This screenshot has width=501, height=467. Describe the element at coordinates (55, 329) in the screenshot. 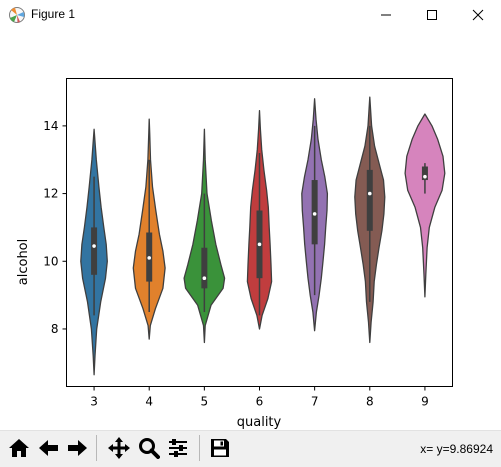

I see `y-tick-label: 8` at that location.